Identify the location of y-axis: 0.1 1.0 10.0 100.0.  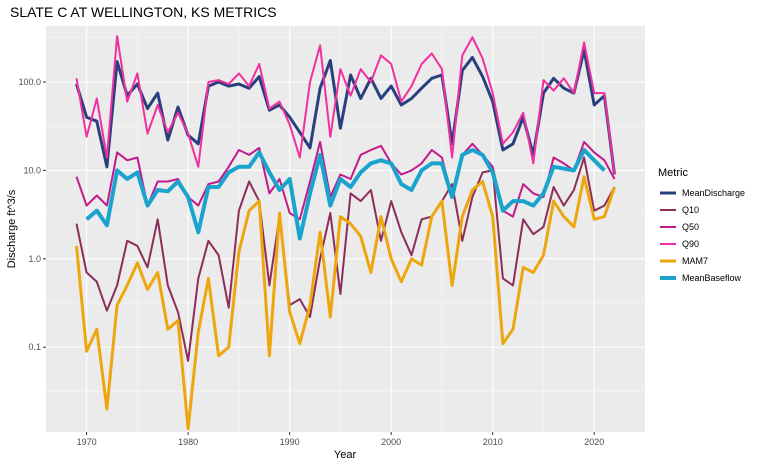
(32, 214).